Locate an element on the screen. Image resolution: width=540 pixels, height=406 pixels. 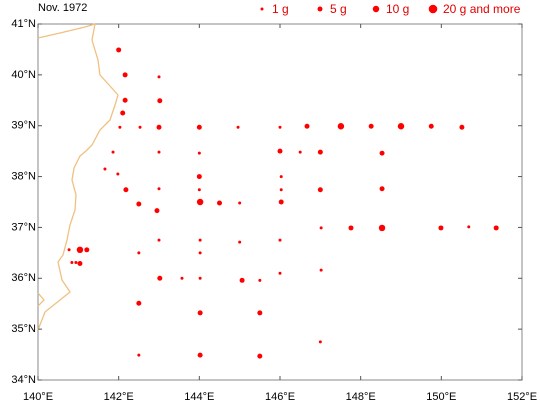
legend-label: 1 g is located at coordinates (280, 9).